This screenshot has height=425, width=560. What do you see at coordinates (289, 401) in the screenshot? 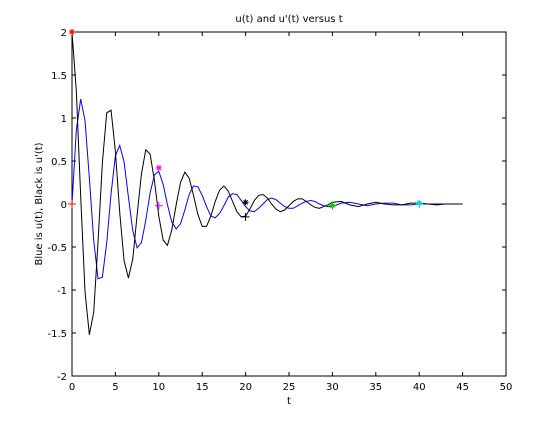
I see `x-axis-label: t` at bounding box center [289, 401].